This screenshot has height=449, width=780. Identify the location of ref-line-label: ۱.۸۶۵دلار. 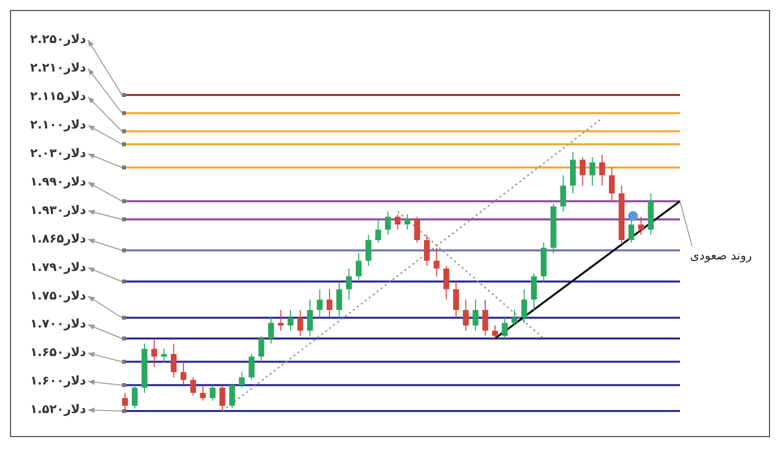
(58, 238).